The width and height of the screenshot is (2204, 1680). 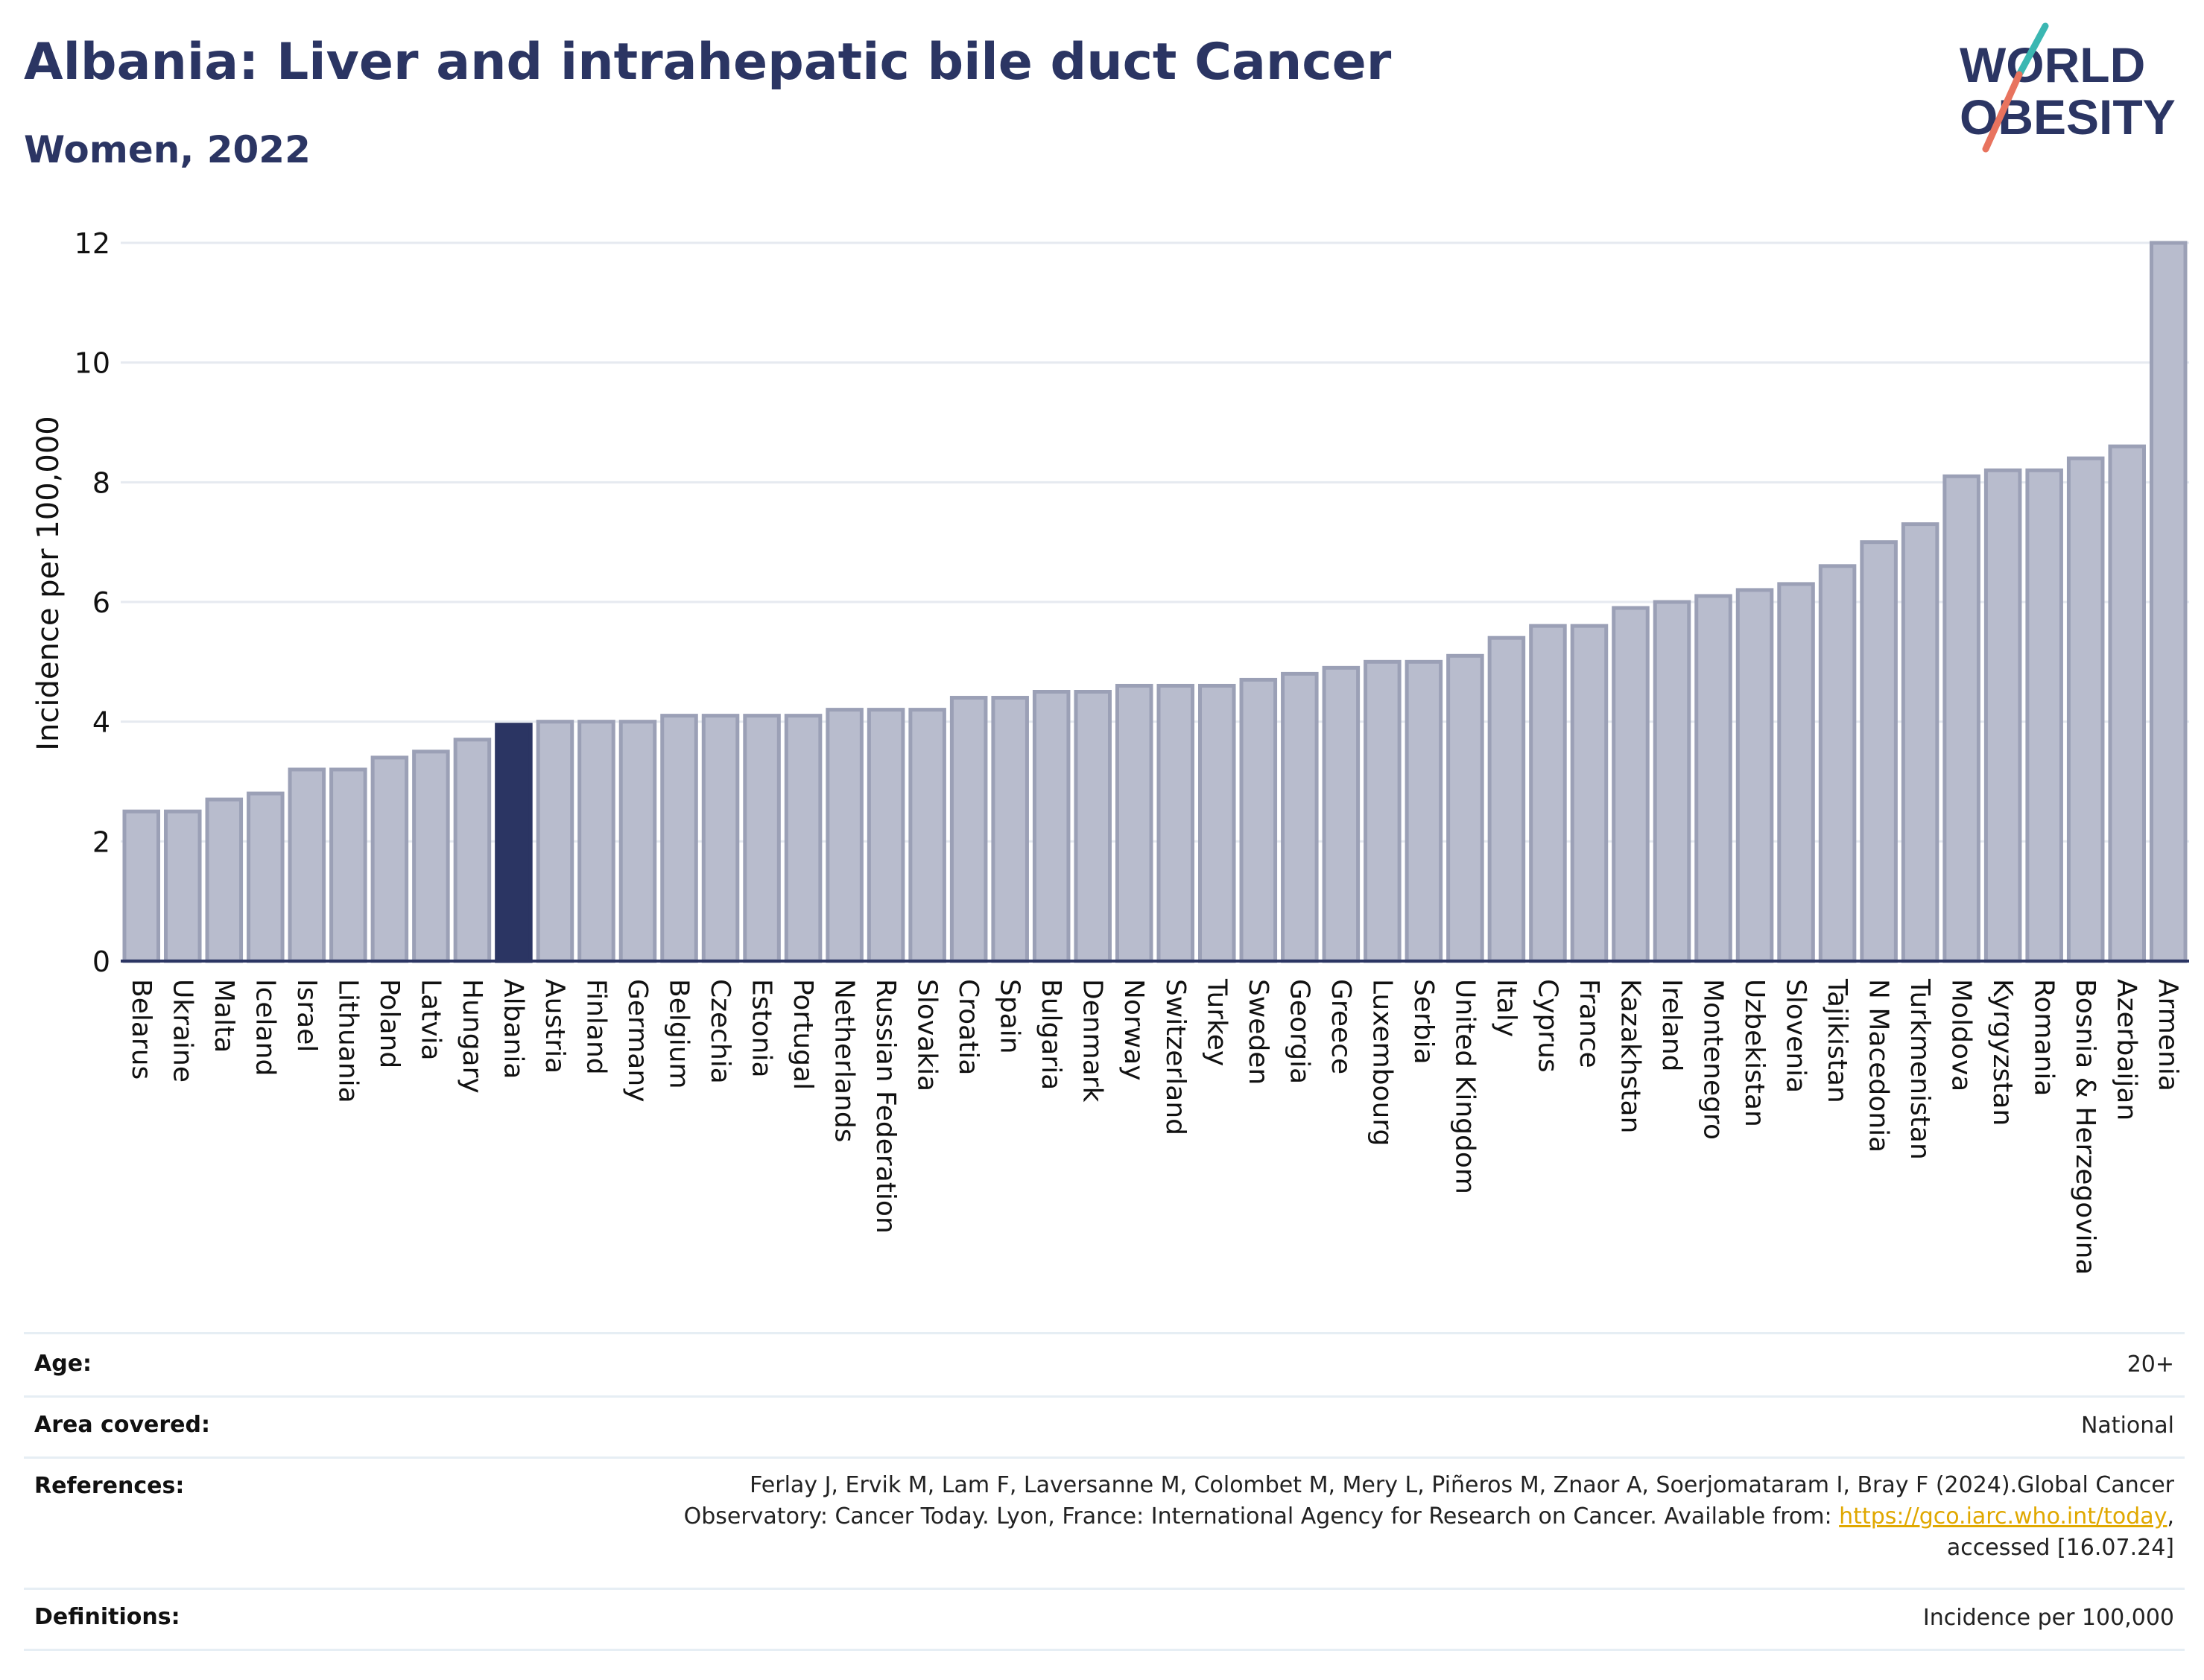 What do you see at coordinates (762, 838) in the screenshot?
I see `bar-estonia` at bounding box center [762, 838].